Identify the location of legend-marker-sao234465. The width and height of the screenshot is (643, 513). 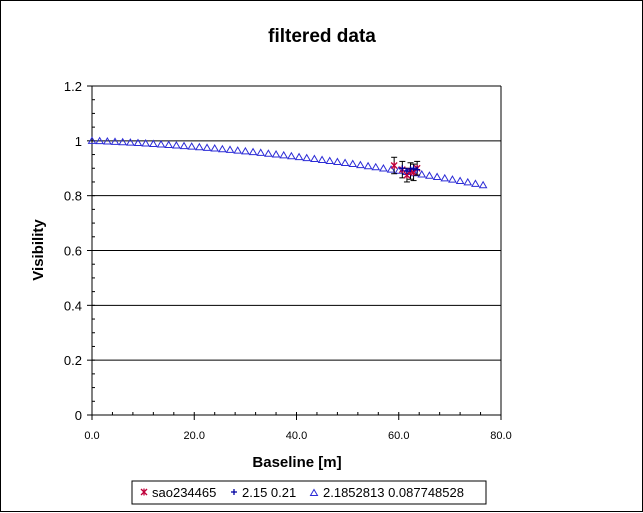
(144, 492).